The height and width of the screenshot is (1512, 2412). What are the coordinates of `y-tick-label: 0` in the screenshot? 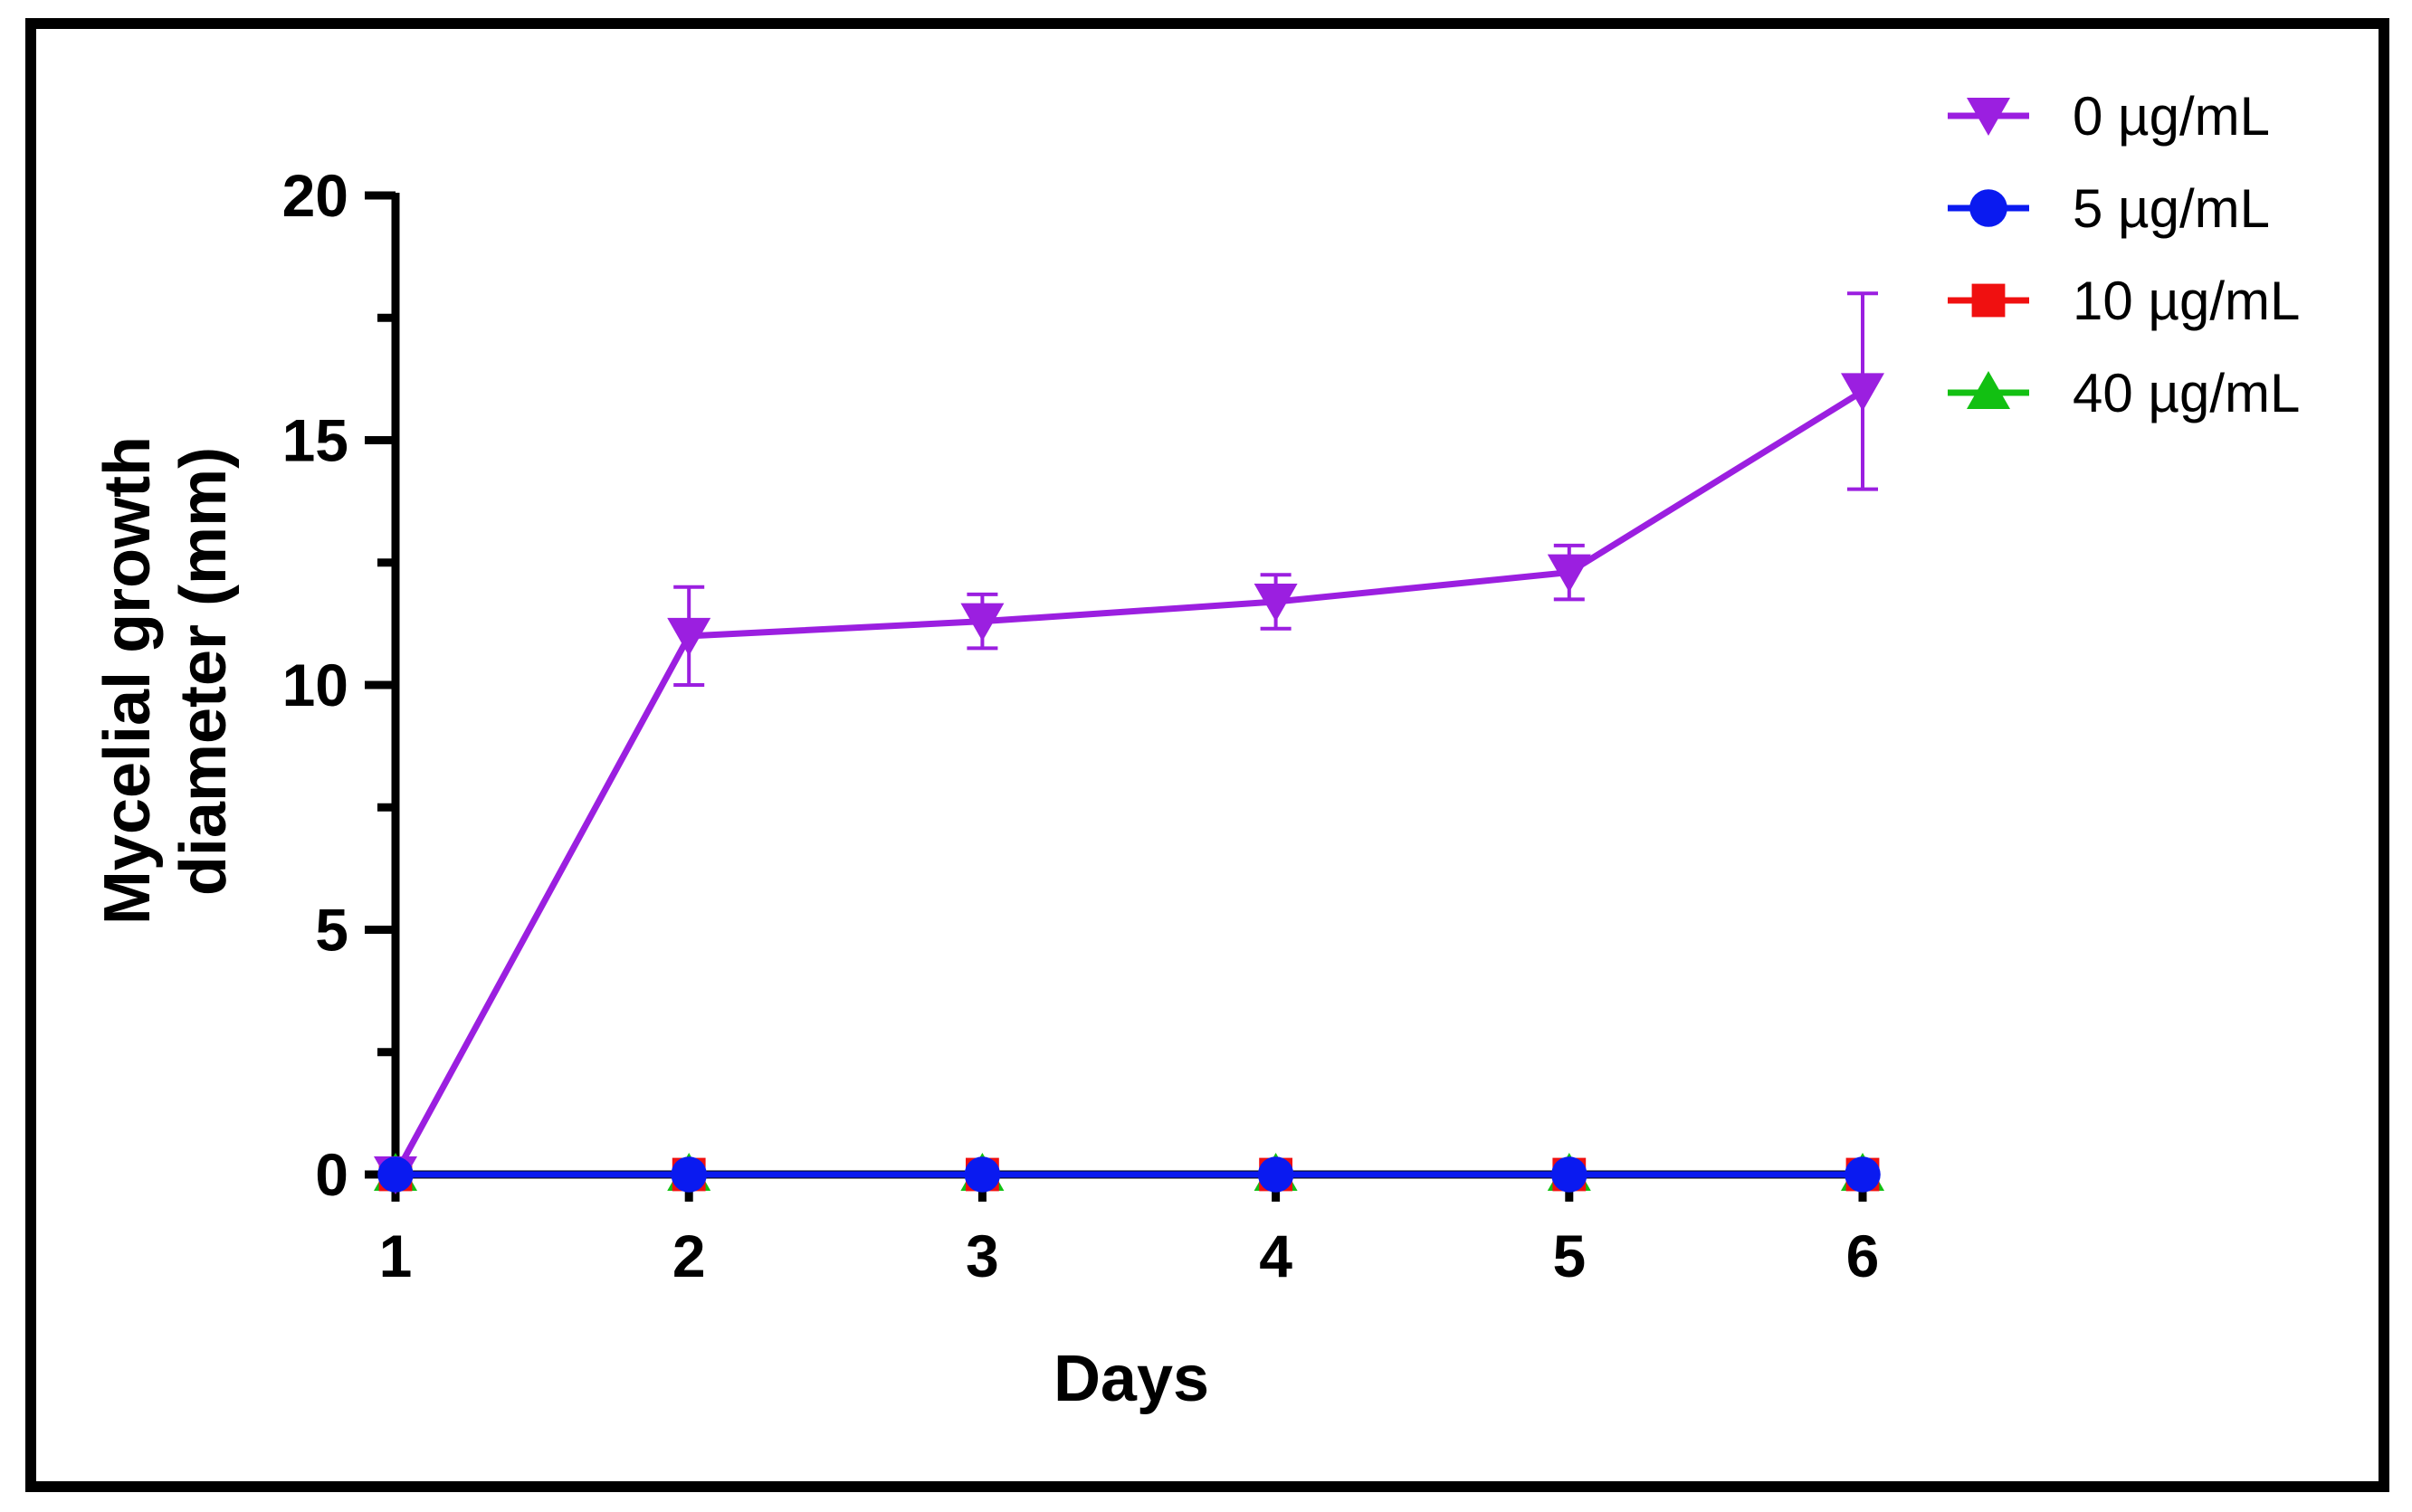 It's located at (331, 1175).